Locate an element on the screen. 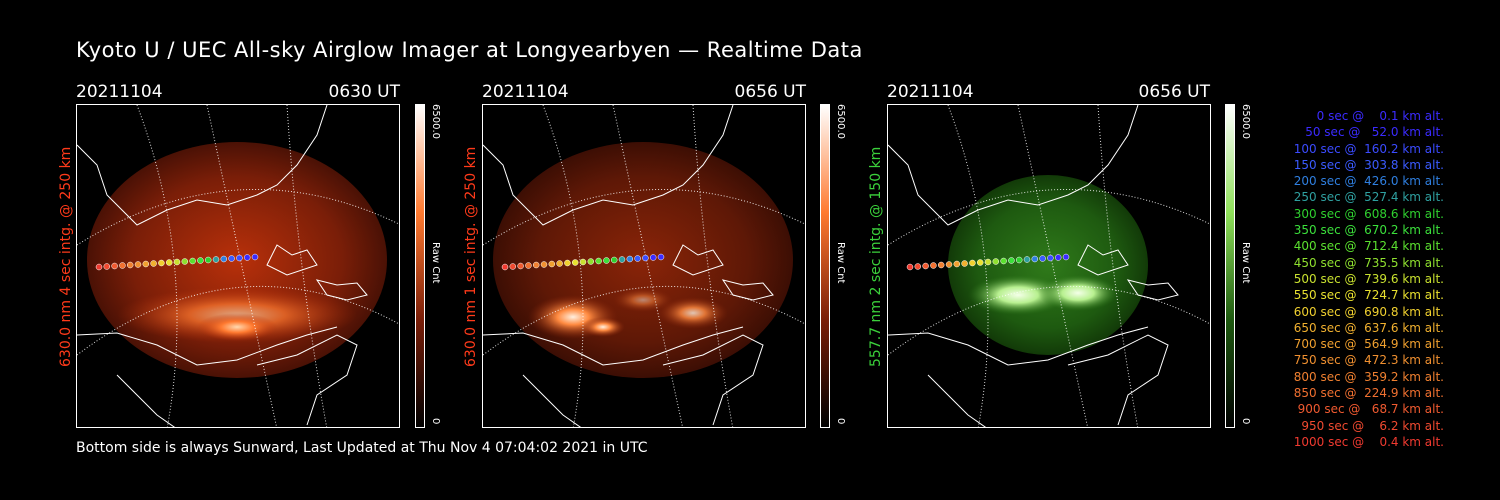  panel-side-label: 630.0 nm 1 sec intg. @ 250 km is located at coordinates (471, 256).